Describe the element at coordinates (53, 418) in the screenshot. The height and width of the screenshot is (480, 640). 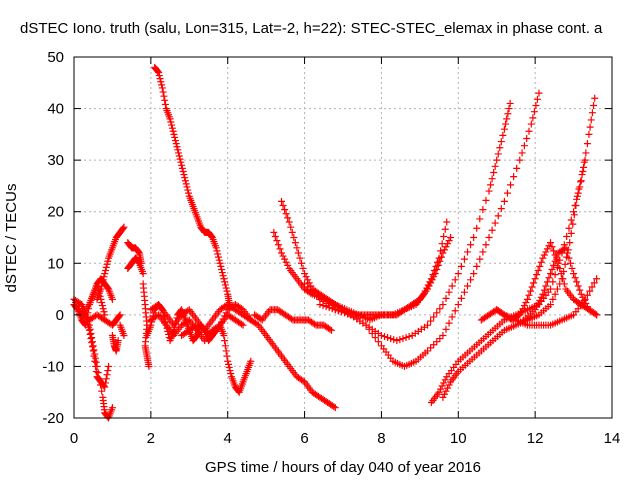
I see `y-tick-label: -20` at that location.